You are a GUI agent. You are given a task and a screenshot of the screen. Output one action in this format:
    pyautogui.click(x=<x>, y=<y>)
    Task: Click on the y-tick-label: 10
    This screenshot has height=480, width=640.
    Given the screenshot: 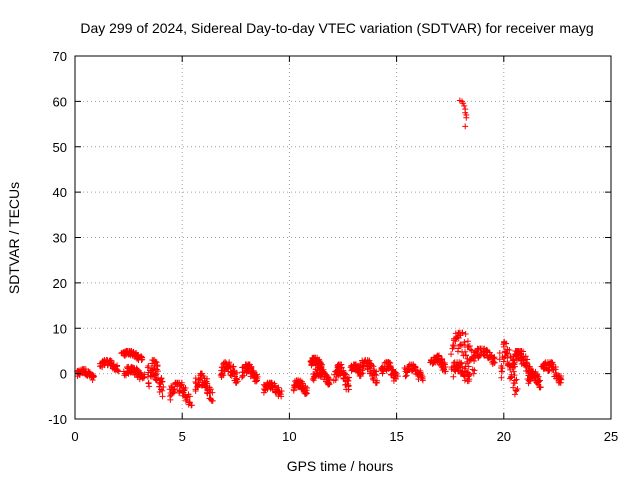 What is the action you would take?
    pyautogui.click(x=60, y=328)
    